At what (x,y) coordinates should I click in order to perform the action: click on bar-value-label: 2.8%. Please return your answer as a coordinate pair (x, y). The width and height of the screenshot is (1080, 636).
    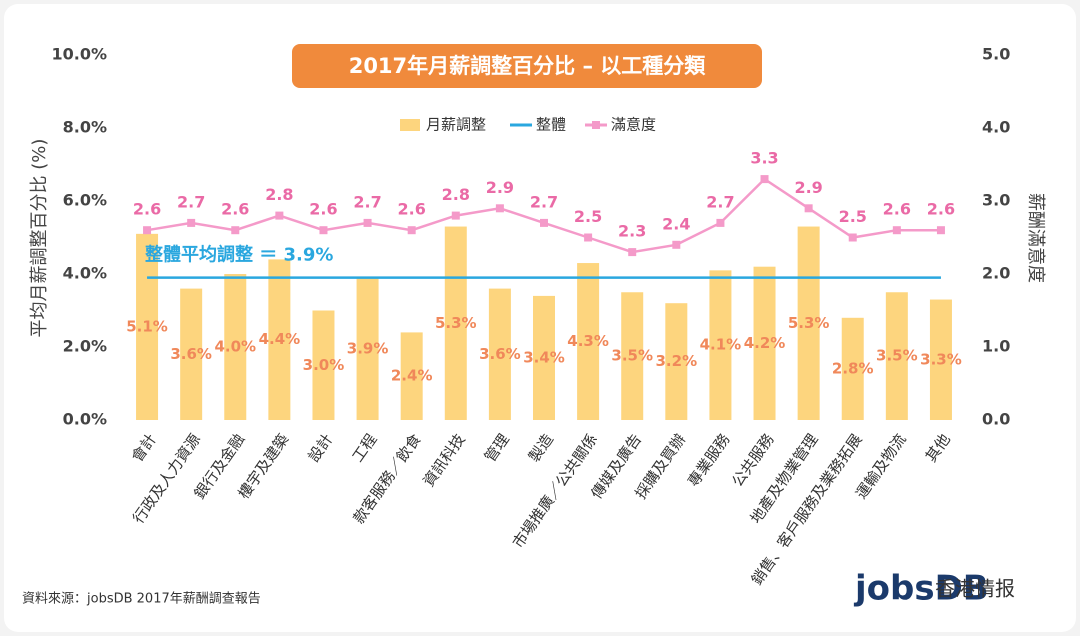
    Looking at the image, I should click on (853, 368).